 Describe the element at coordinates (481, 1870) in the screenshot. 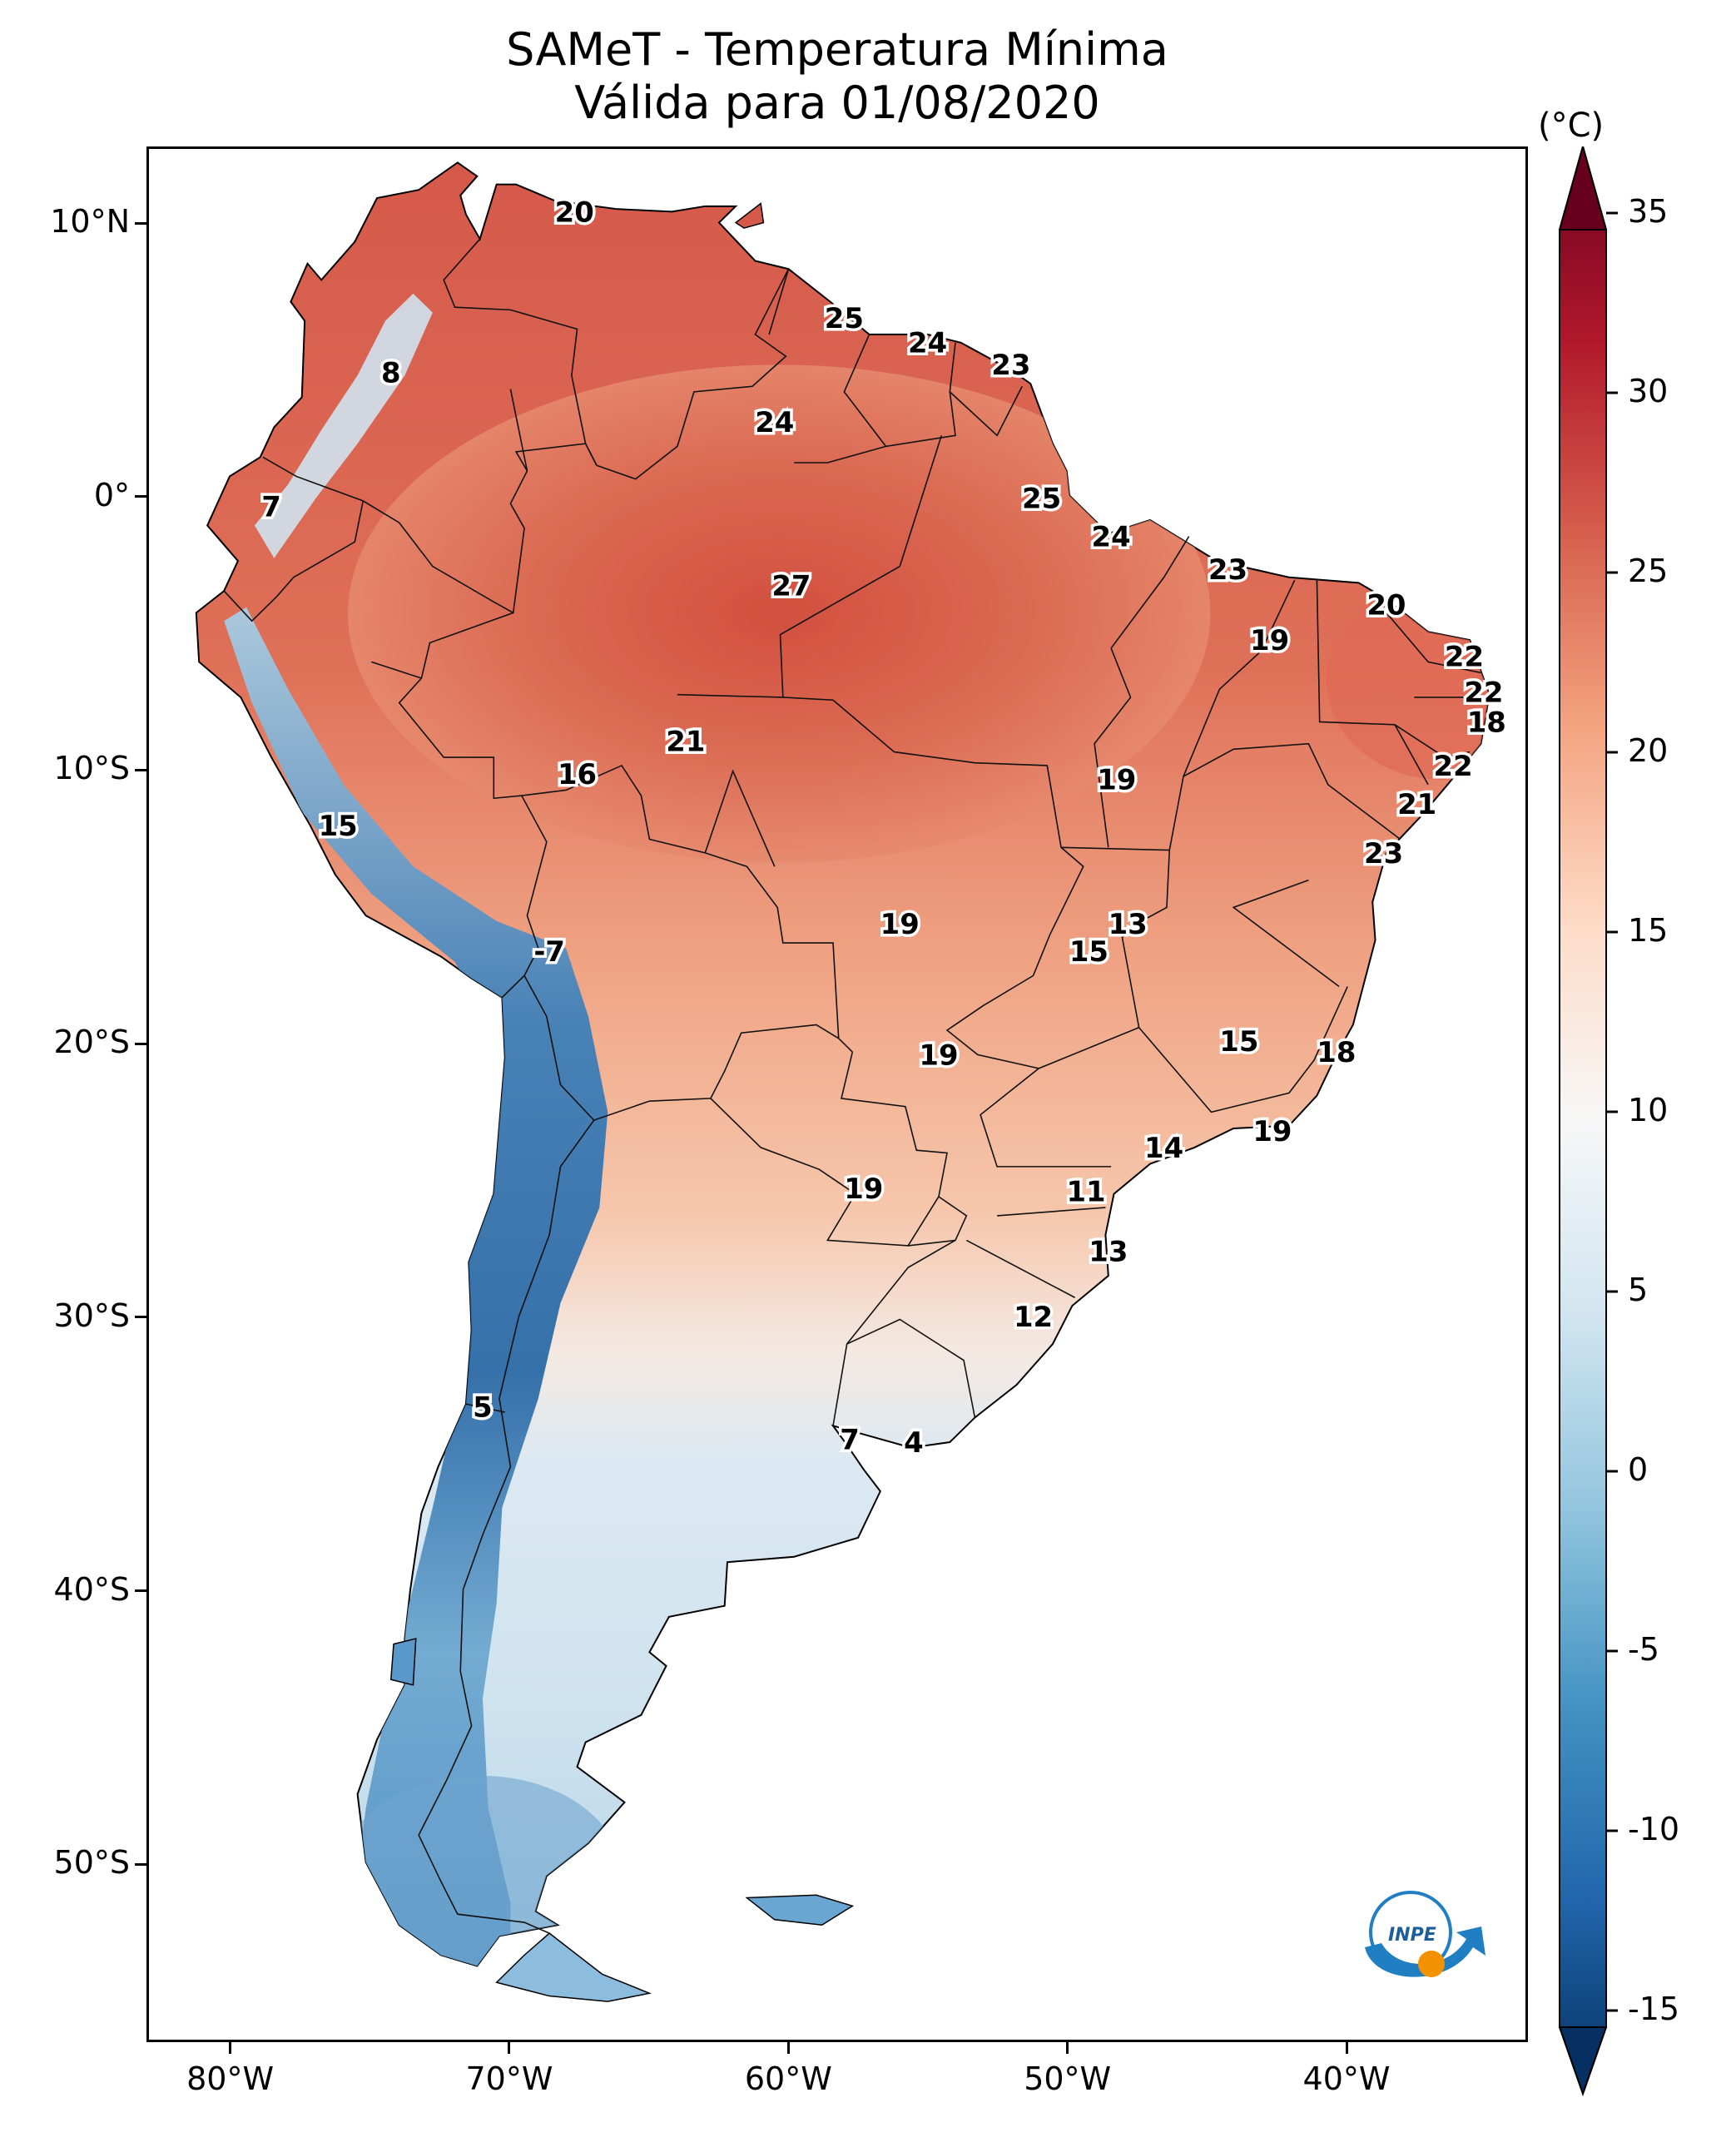

I see `patagonia-cold-zone` at that location.